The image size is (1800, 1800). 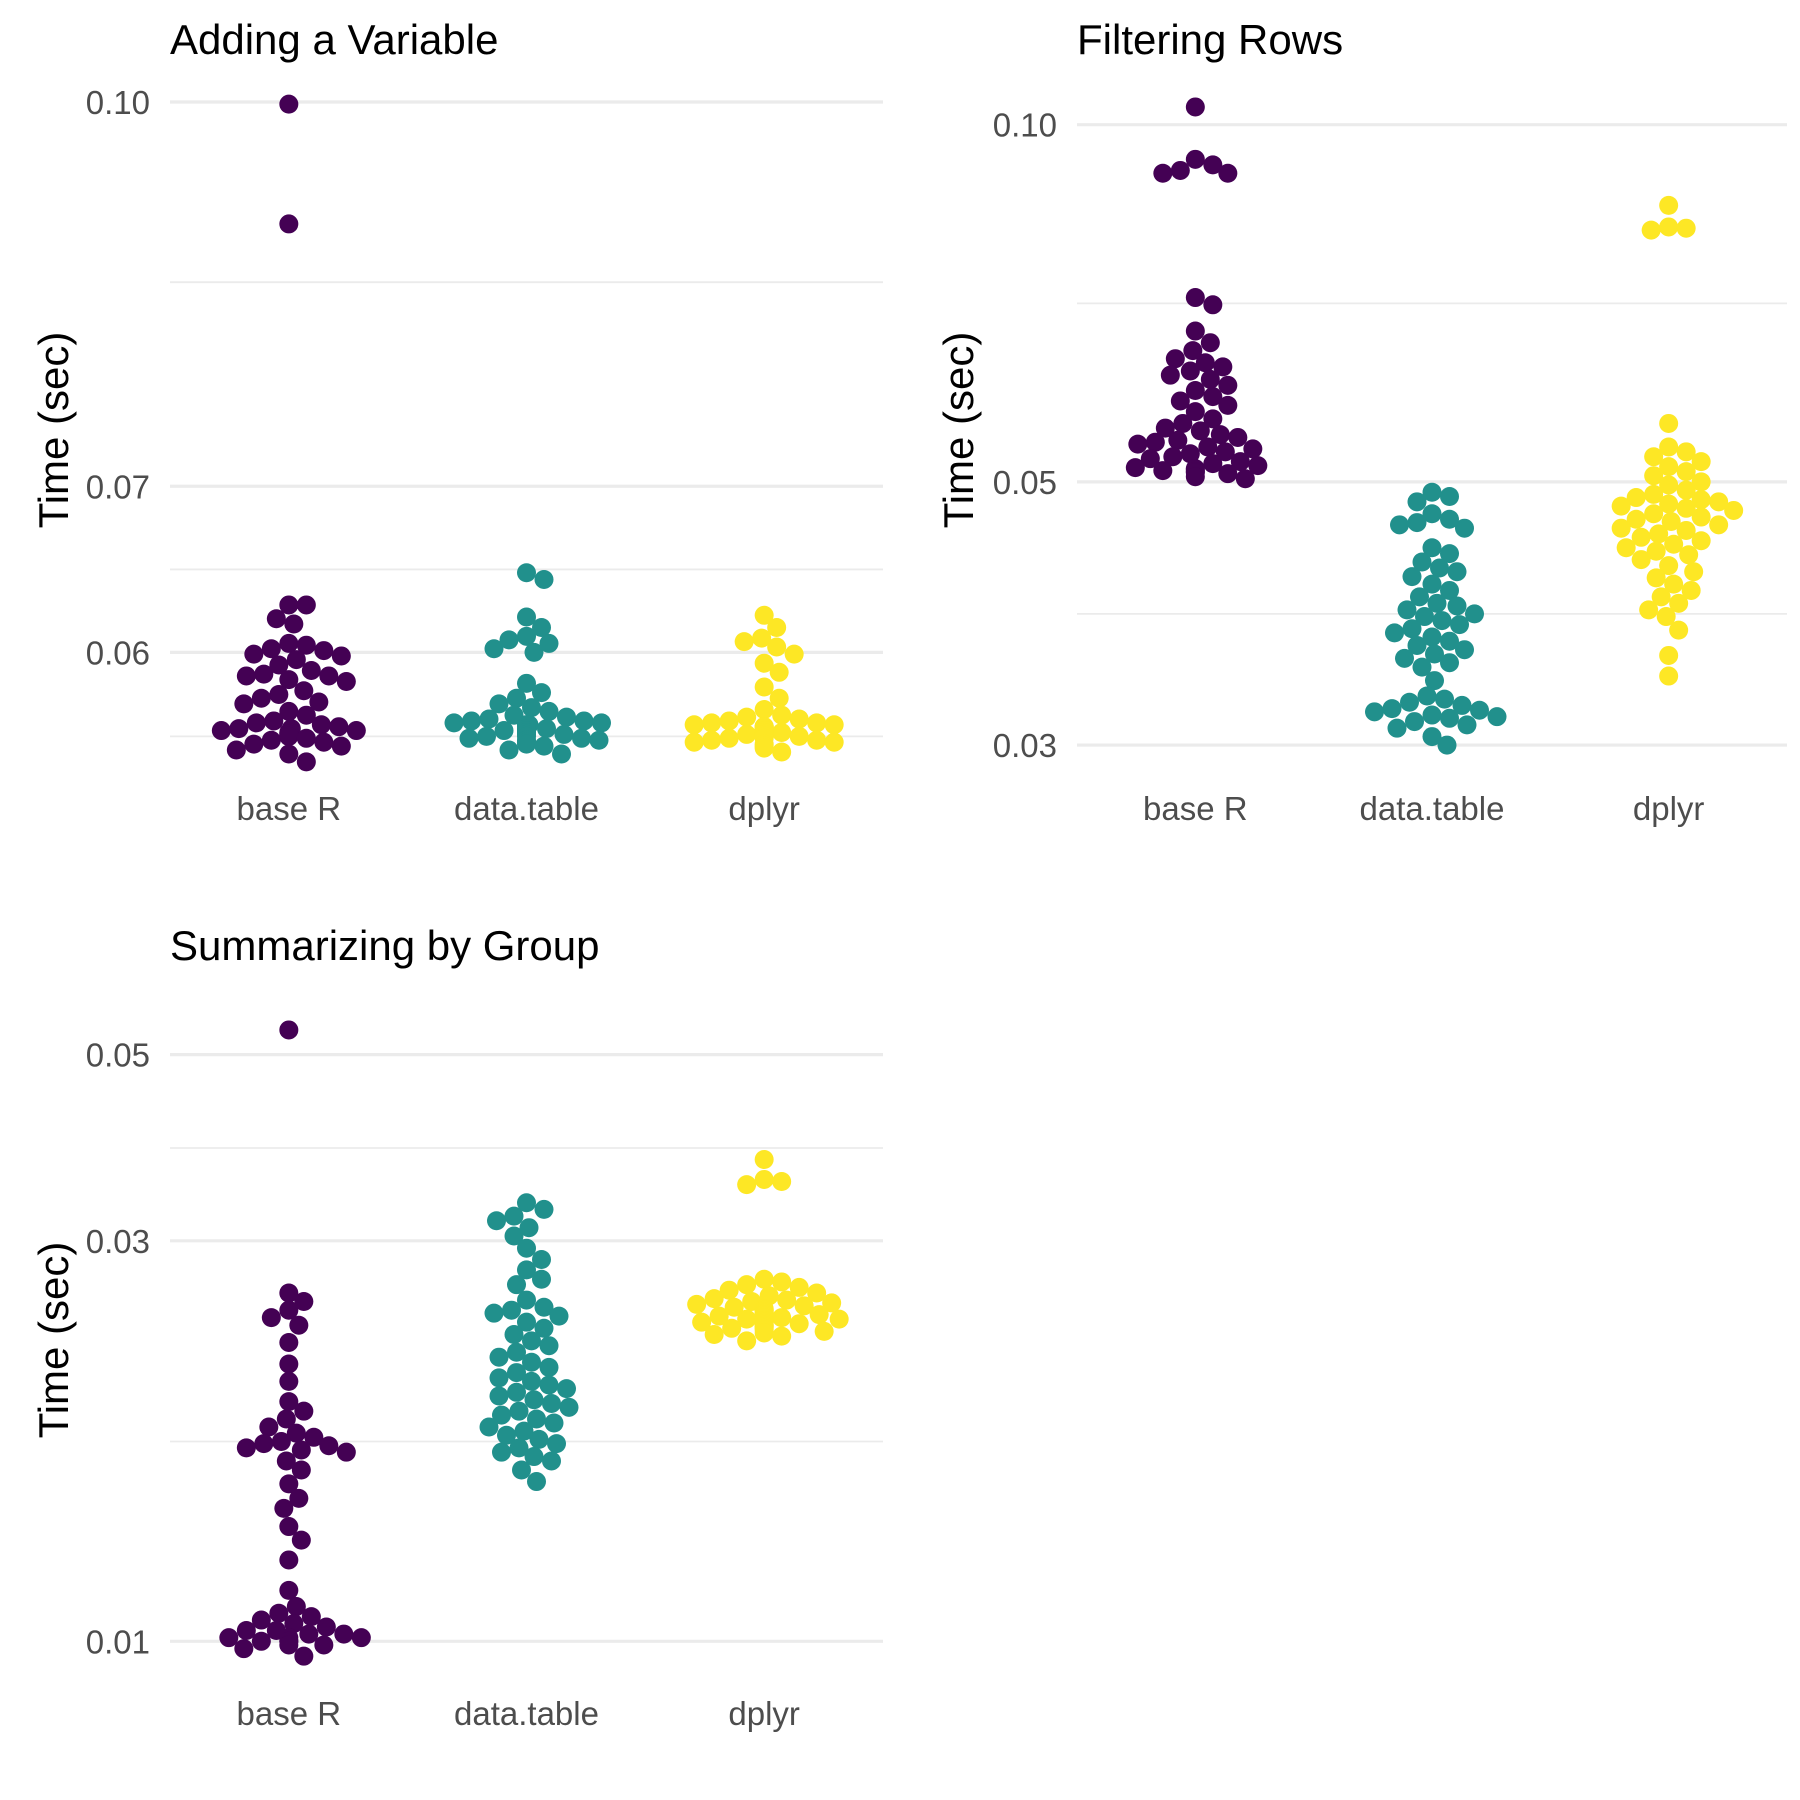 What do you see at coordinates (118, 1641) in the screenshot?
I see `y-tick-label: 0.01` at bounding box center [118, 1641].